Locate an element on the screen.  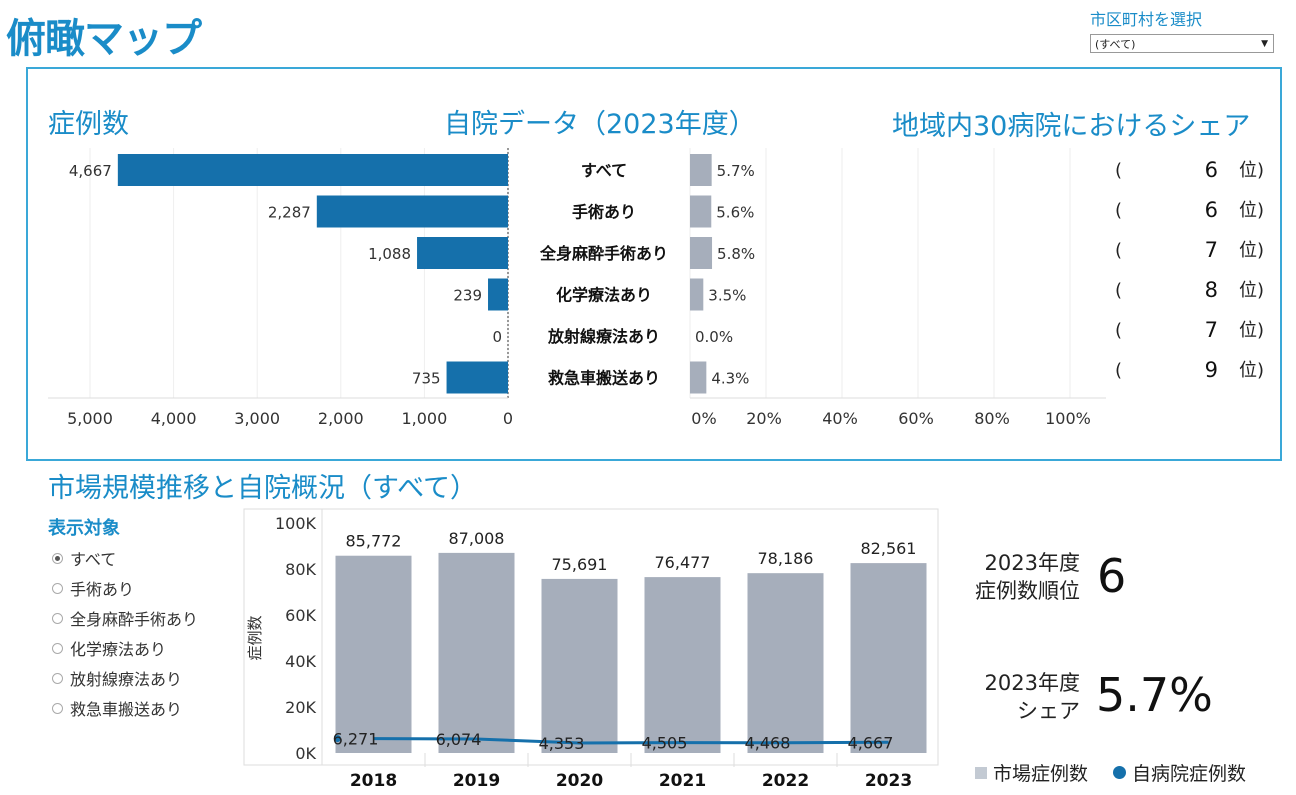
filter-option: 化学療法あり is located at coordinates (125, 648).